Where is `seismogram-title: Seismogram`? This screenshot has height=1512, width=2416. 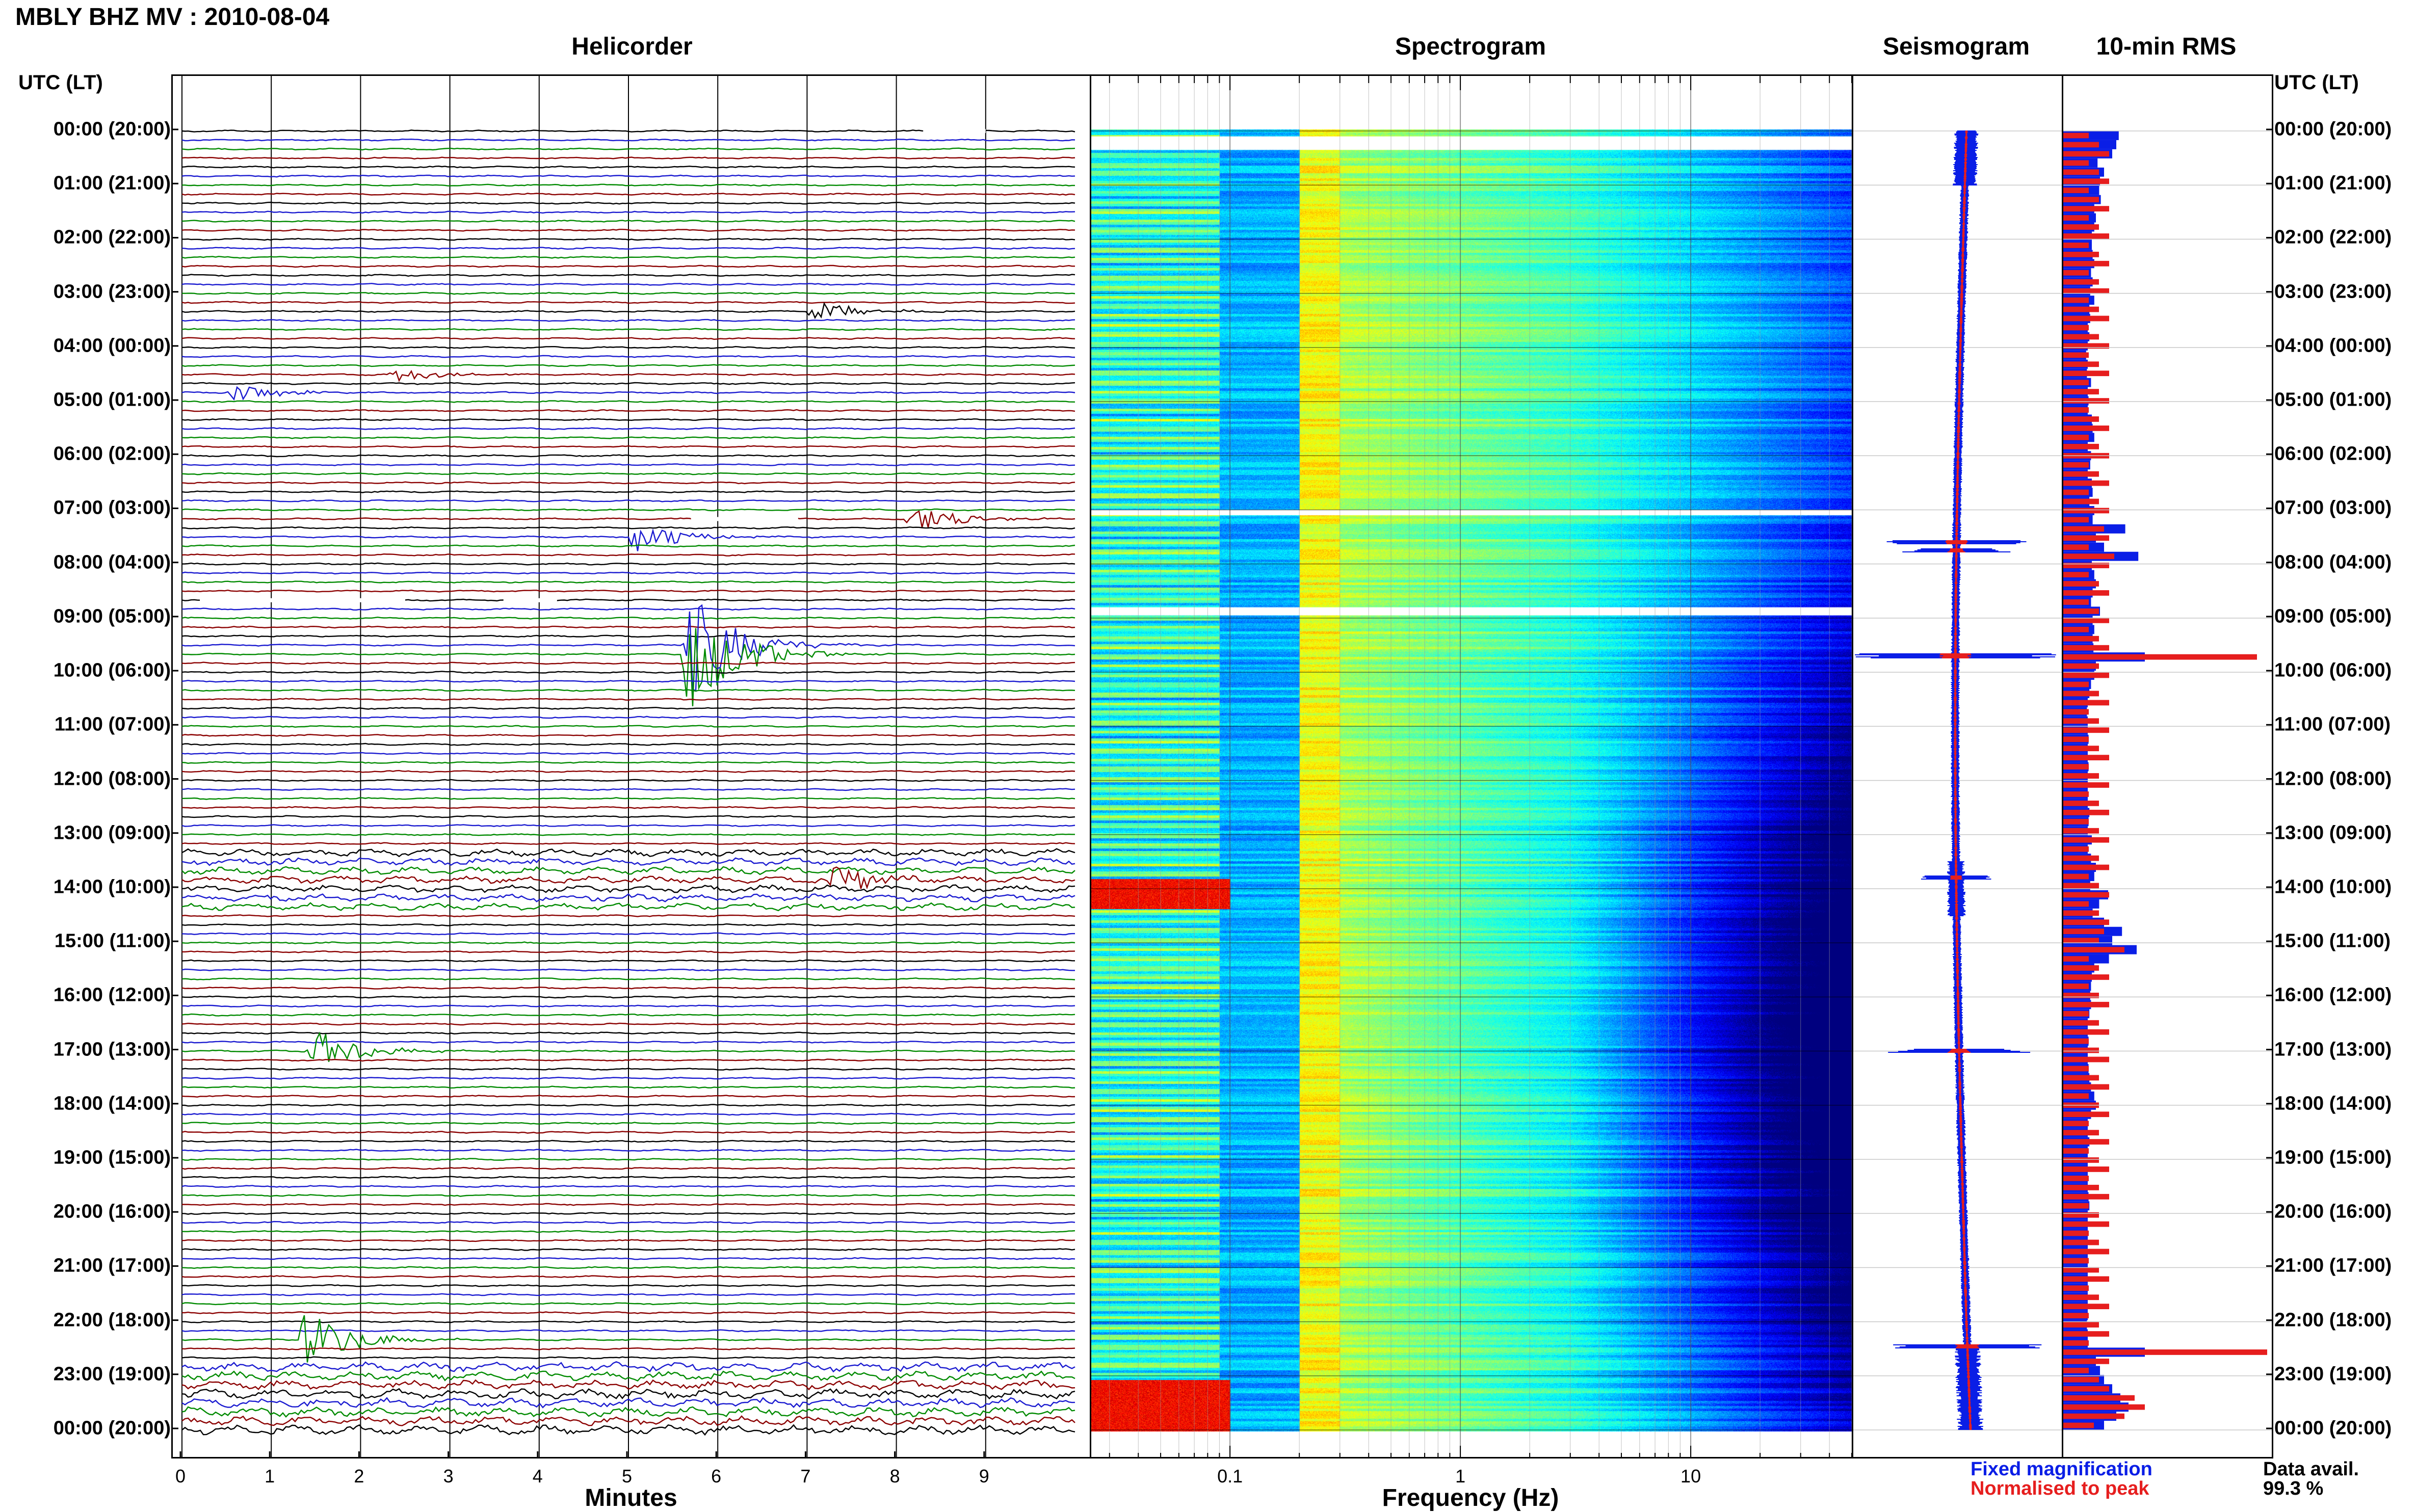 seismogram-title: Seismogram is located at coordinates (1956, 46).